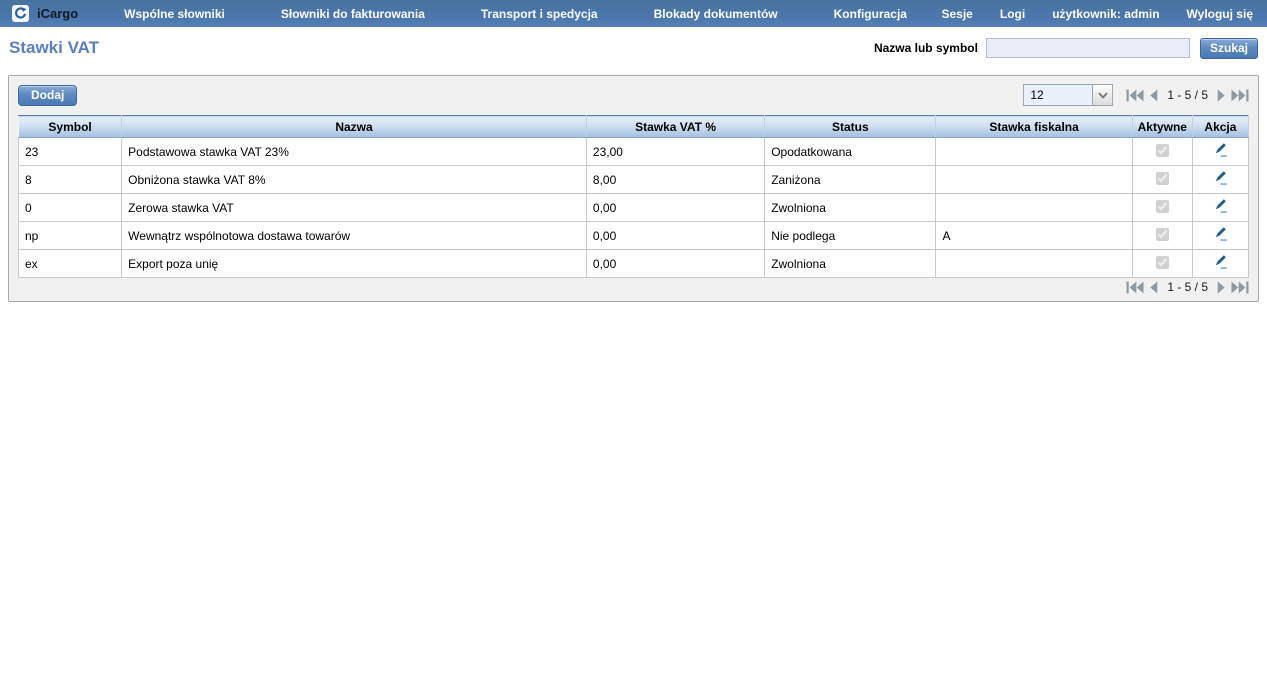  Describe the element at coordinates (1068, 95) in the screenshot. I see `page-size-select: 12` at that location.